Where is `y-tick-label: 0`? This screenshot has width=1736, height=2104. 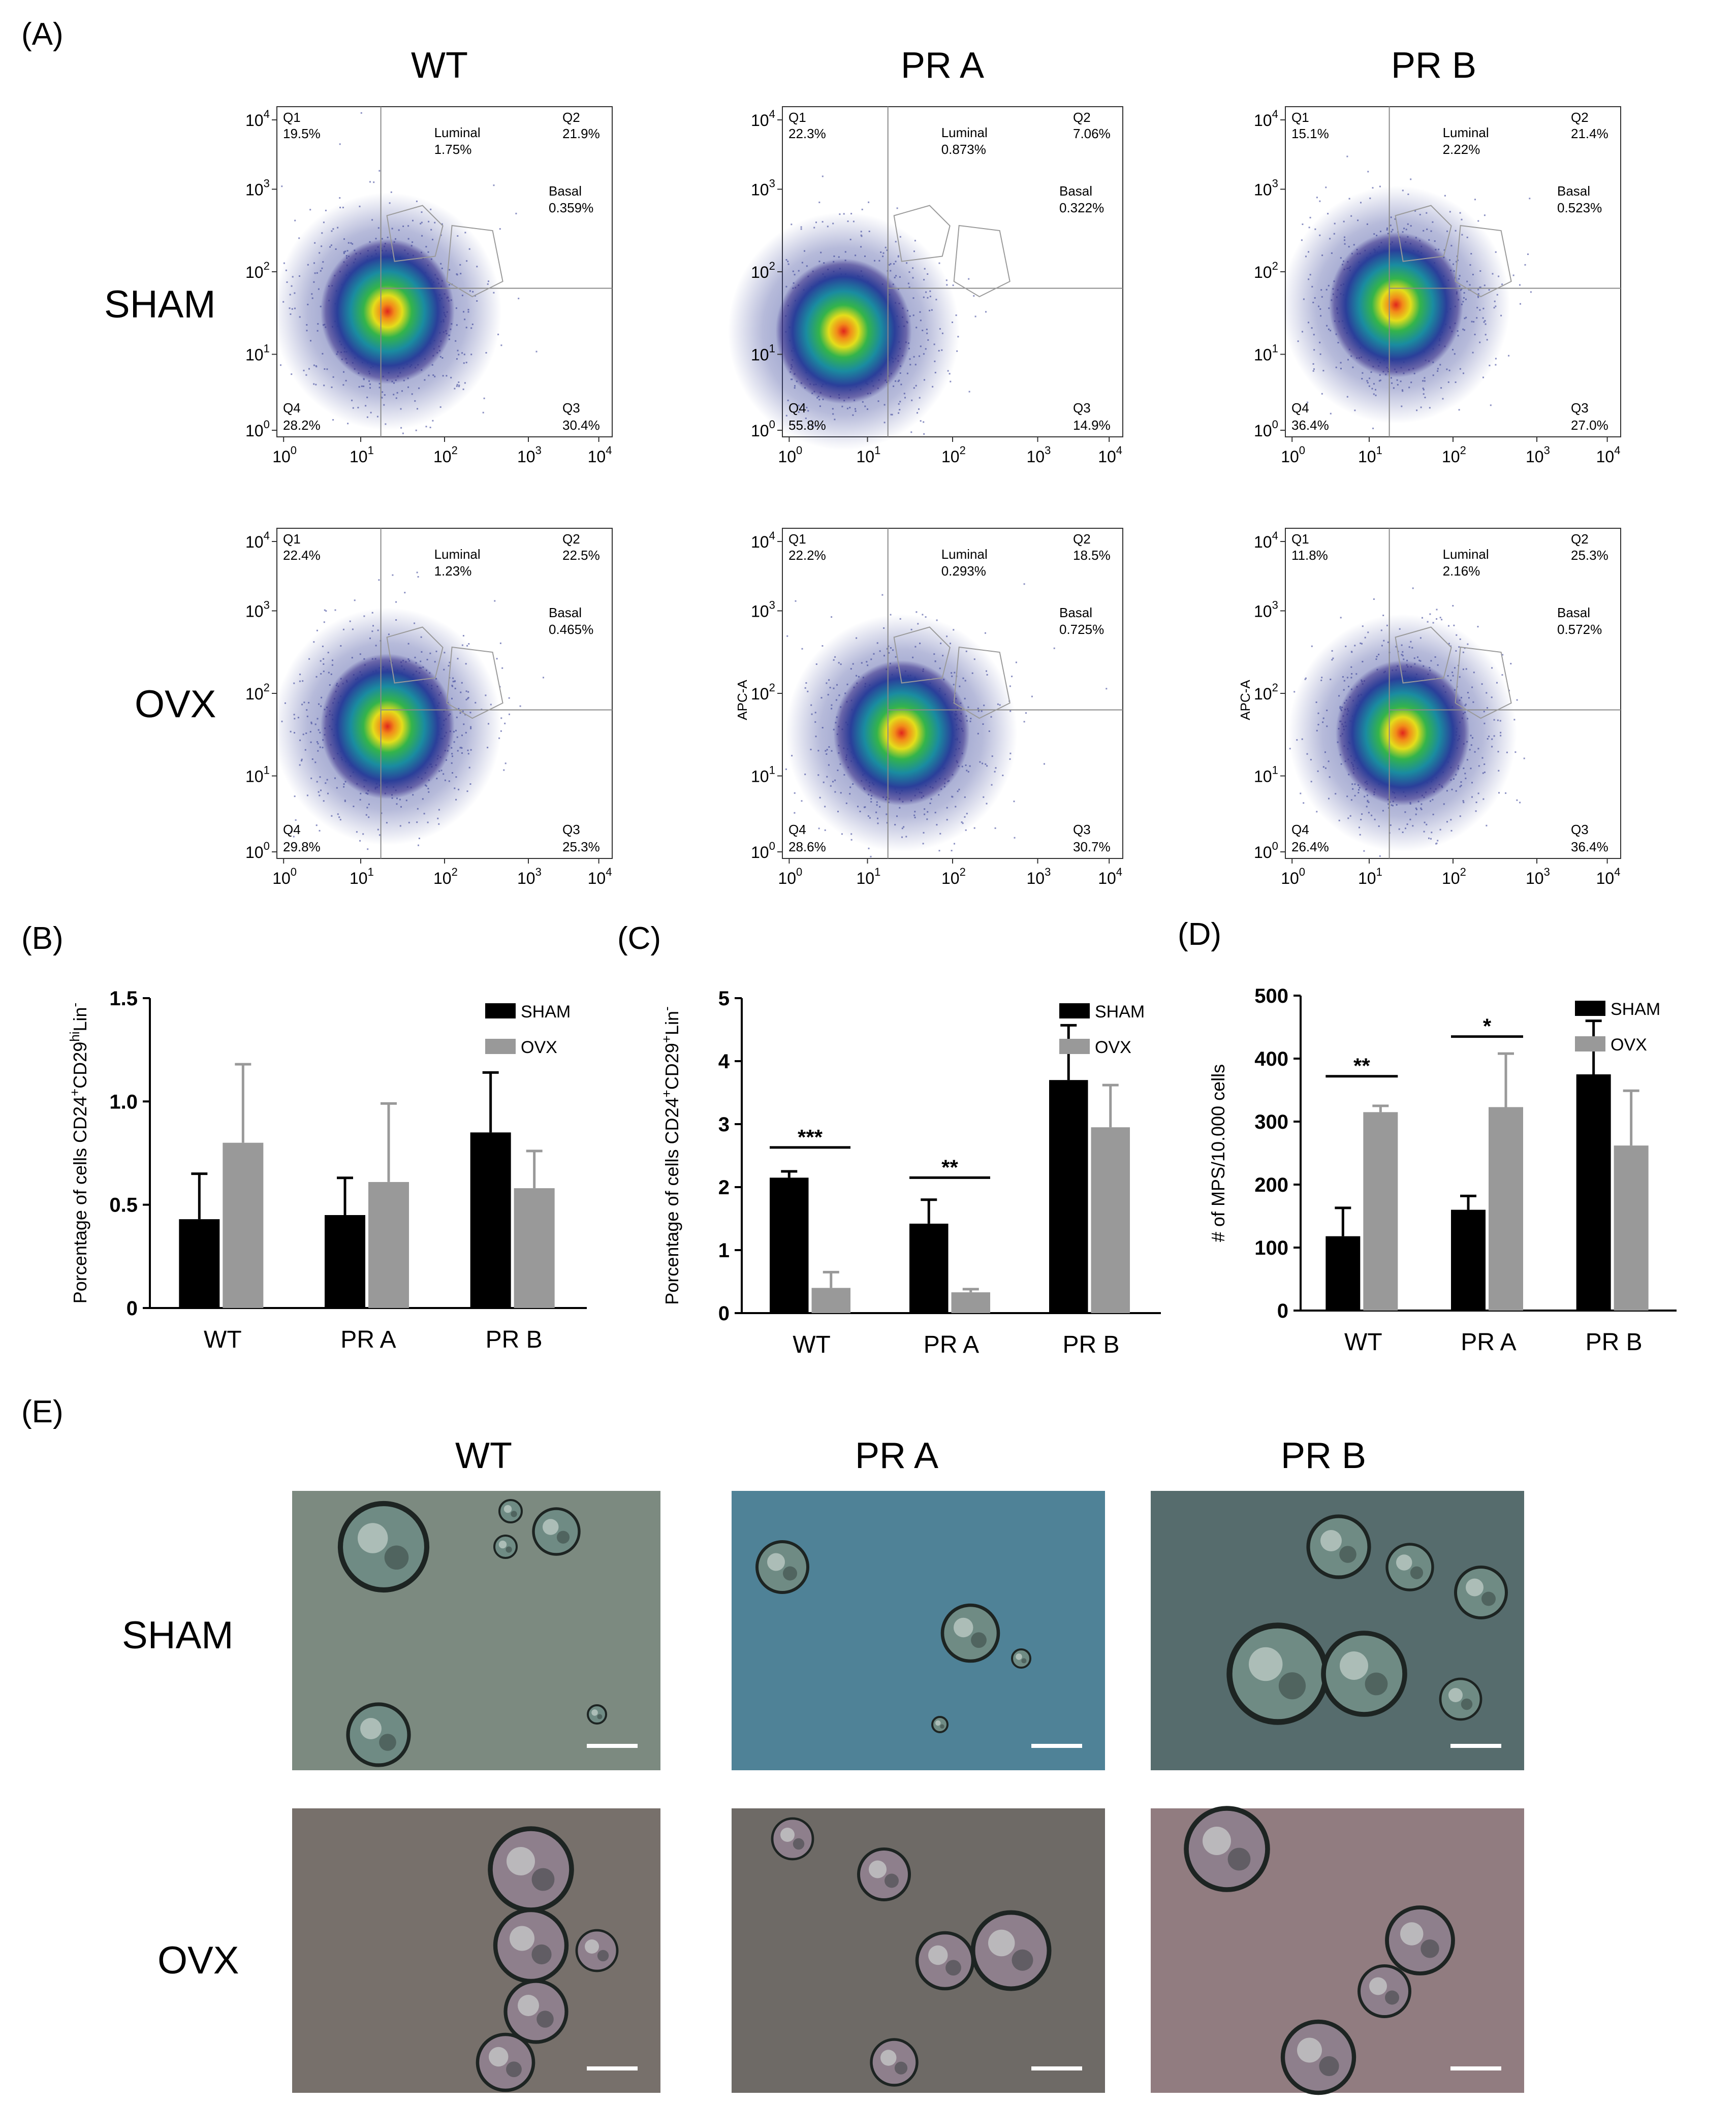
y-tick-label: 0 is located at coordinates (132, 1308).